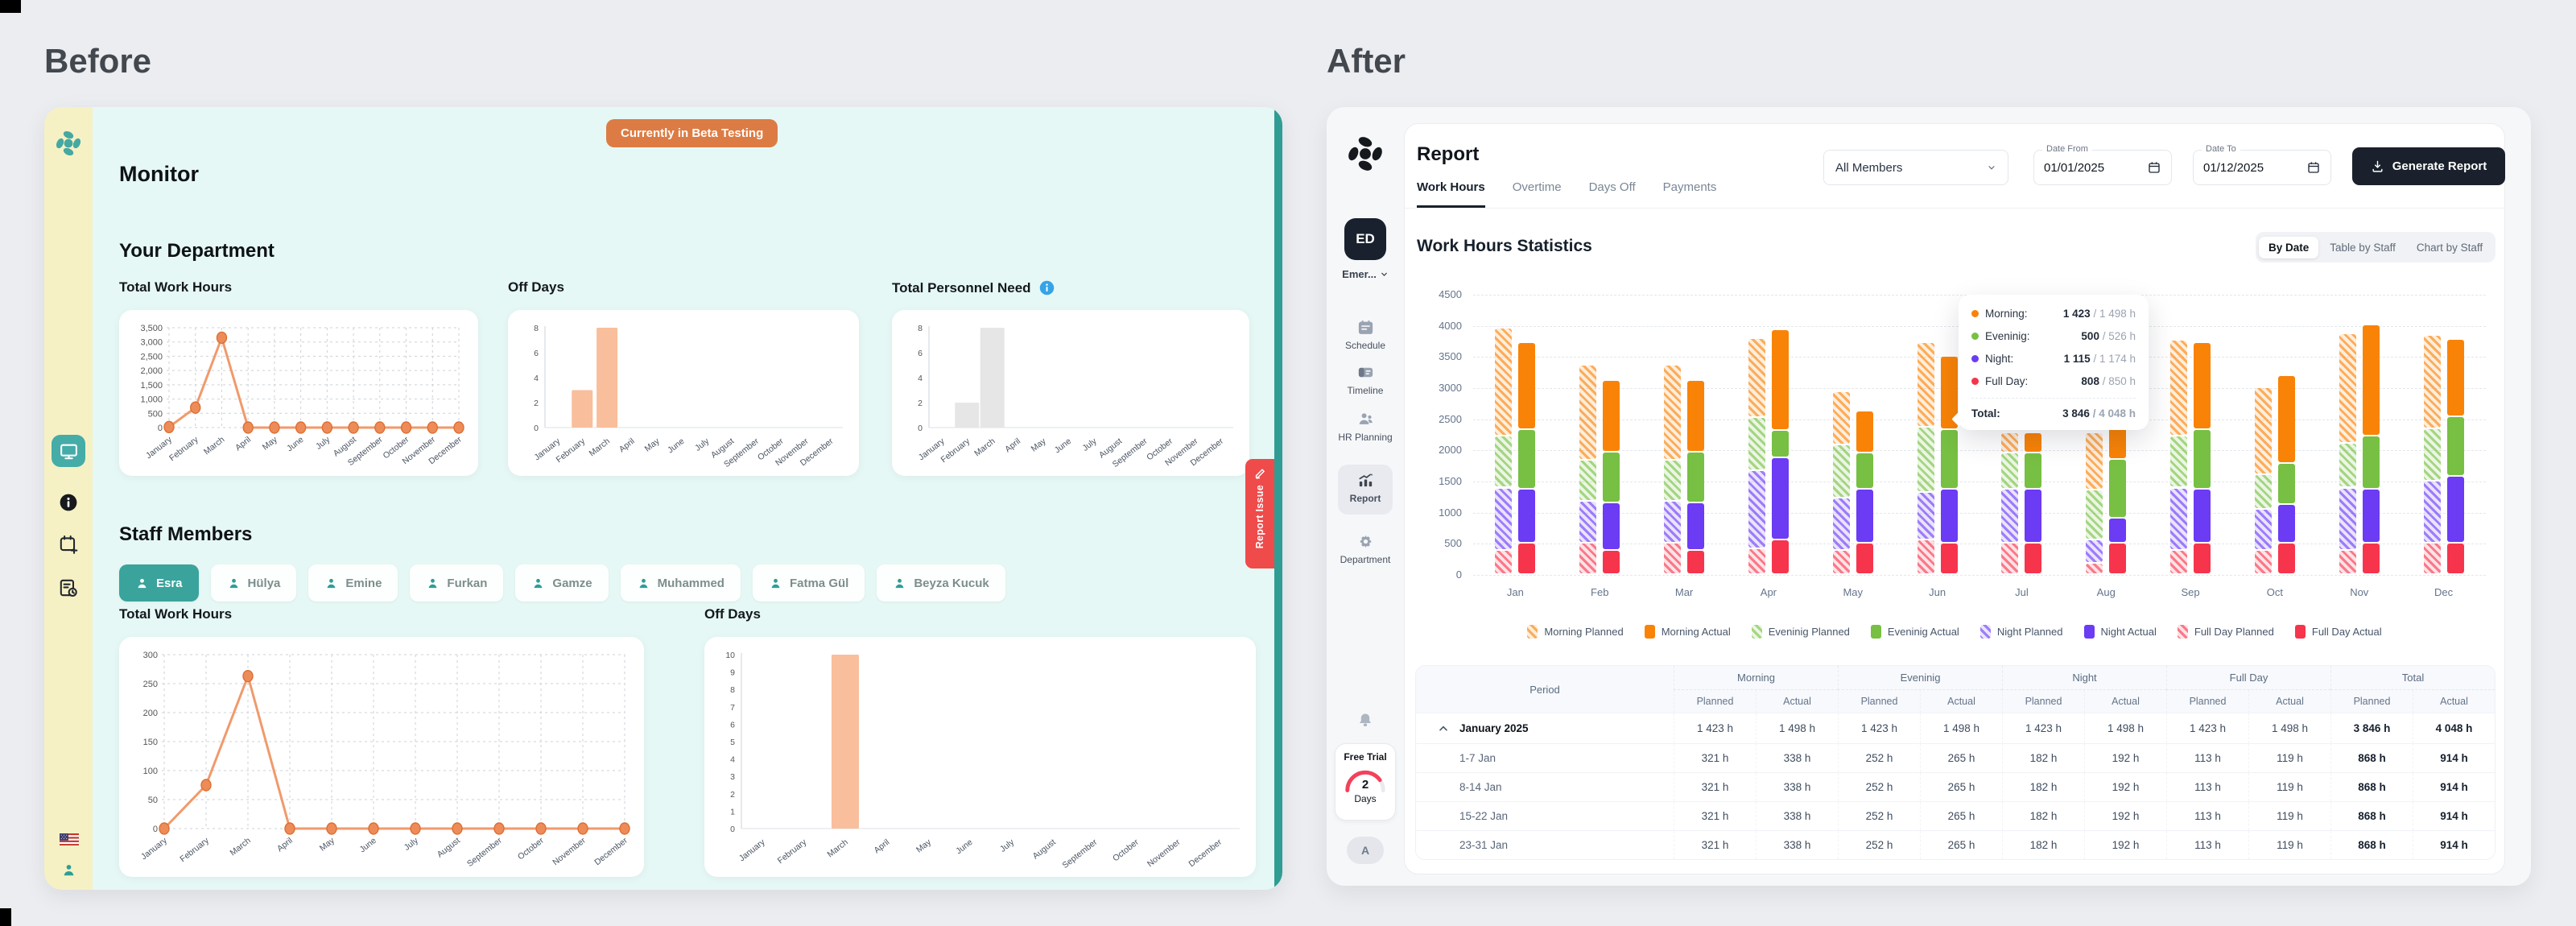  I want to click on info-icon, so click(68, 502).